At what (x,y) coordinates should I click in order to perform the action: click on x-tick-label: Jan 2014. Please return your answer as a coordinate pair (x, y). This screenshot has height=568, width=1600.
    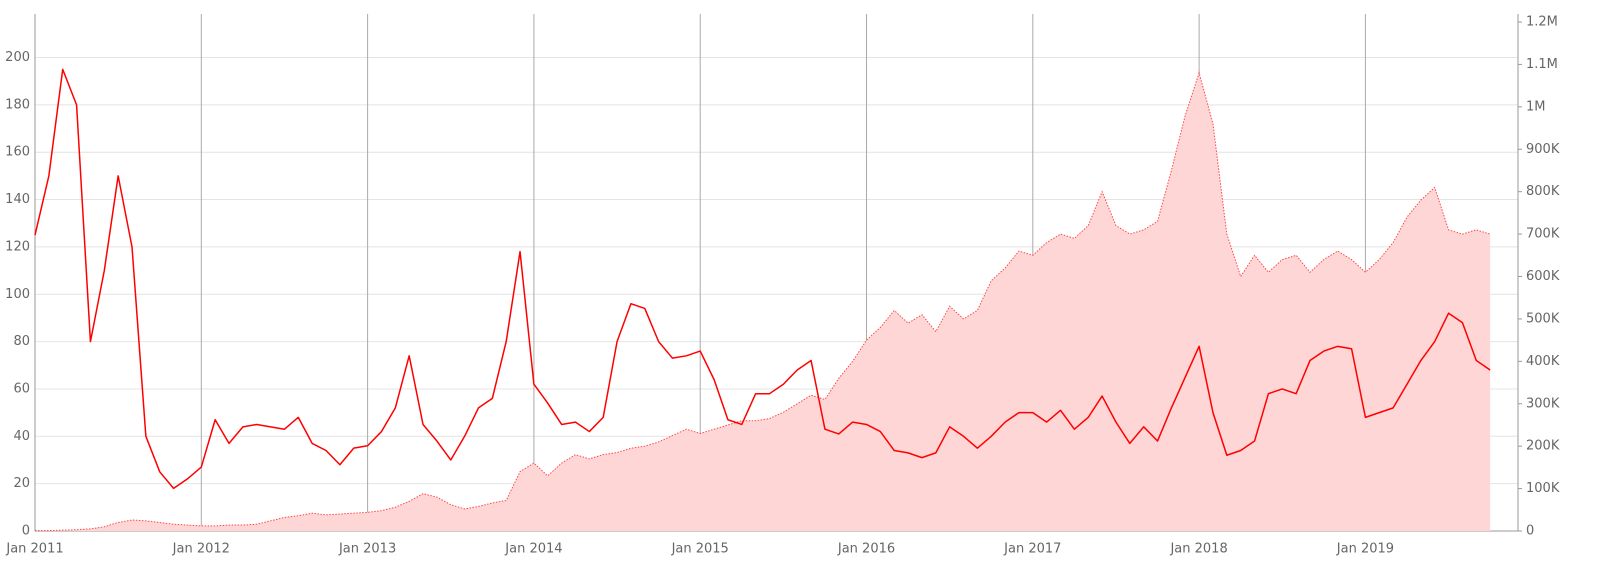
    Looking at the image, I should click on (533, 549).